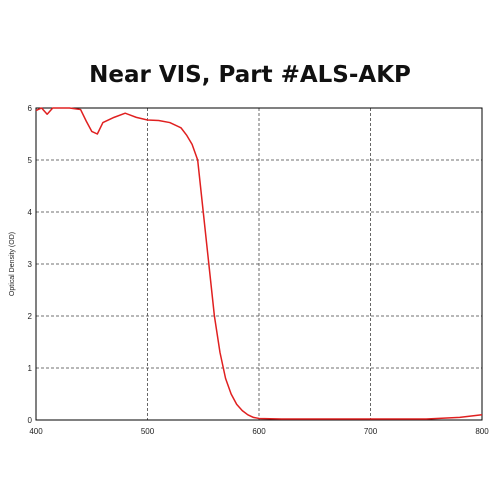 The width and height of the screenshot is (500, 500). Describe the element at coordinates (36, 431) in the screenshot. I see `x-tick-label: 400` at that location.